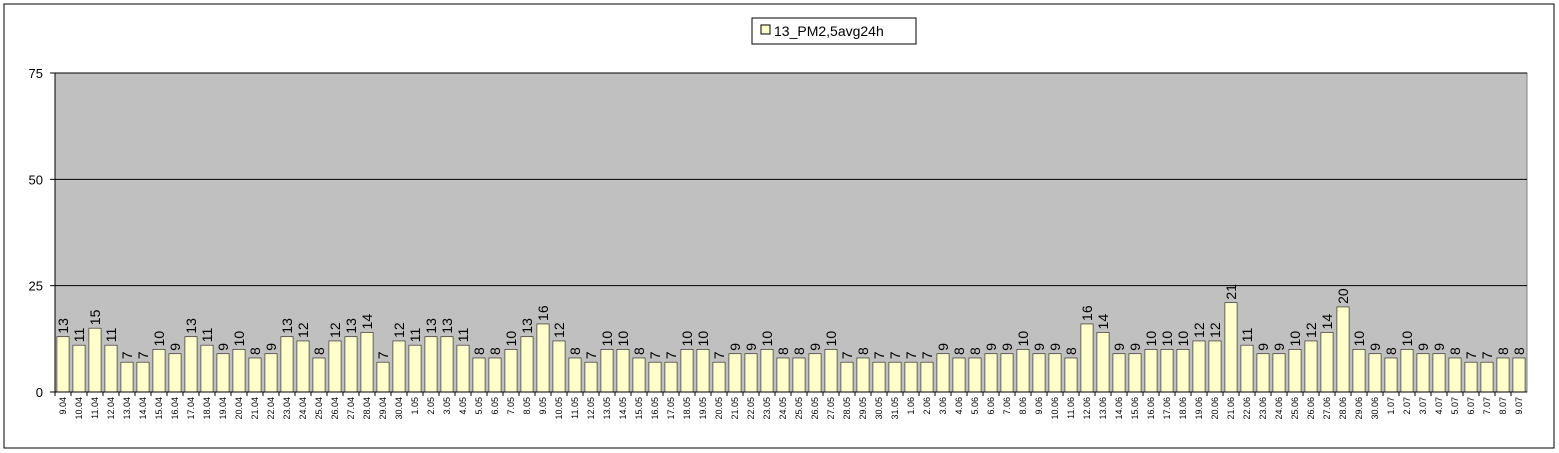  I want to click on x-tick-label: 20.06, so click(1215, 408).